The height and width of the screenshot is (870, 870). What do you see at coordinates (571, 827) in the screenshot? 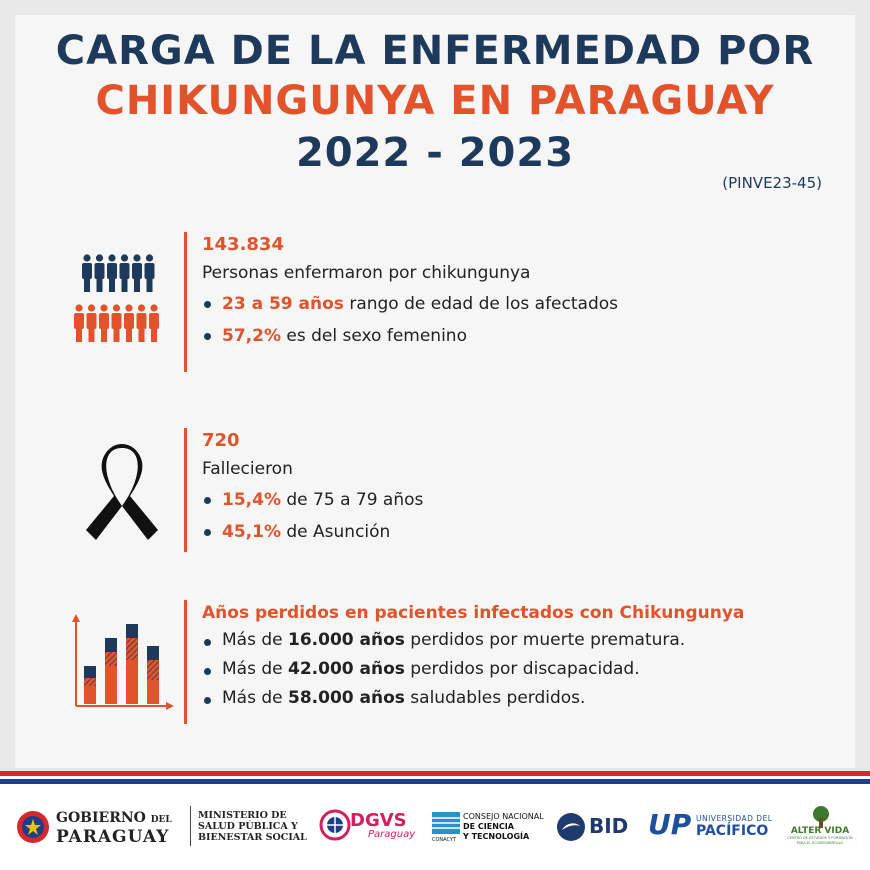
I see `bid-icon` at bounding box center [571, 827].